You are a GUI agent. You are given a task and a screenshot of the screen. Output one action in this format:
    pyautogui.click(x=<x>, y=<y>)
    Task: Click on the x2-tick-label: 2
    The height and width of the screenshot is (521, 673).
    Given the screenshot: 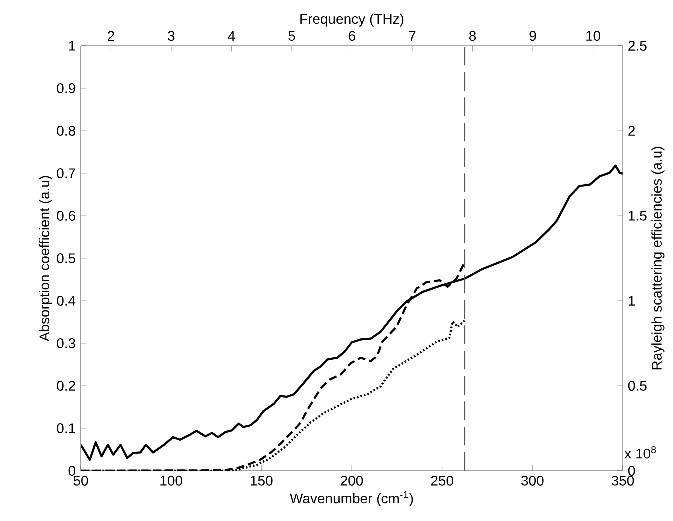 What is the action you would take?
    pyautogui.click(x=111, y=36)
    